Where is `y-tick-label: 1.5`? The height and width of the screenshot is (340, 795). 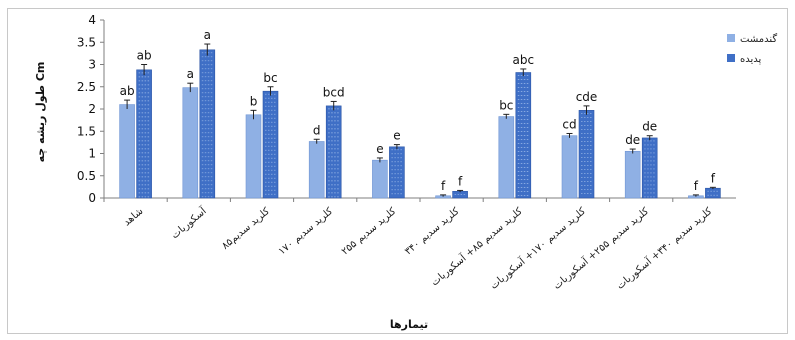 y-tick-label: 1.5 is located at coordinates (86, 131).